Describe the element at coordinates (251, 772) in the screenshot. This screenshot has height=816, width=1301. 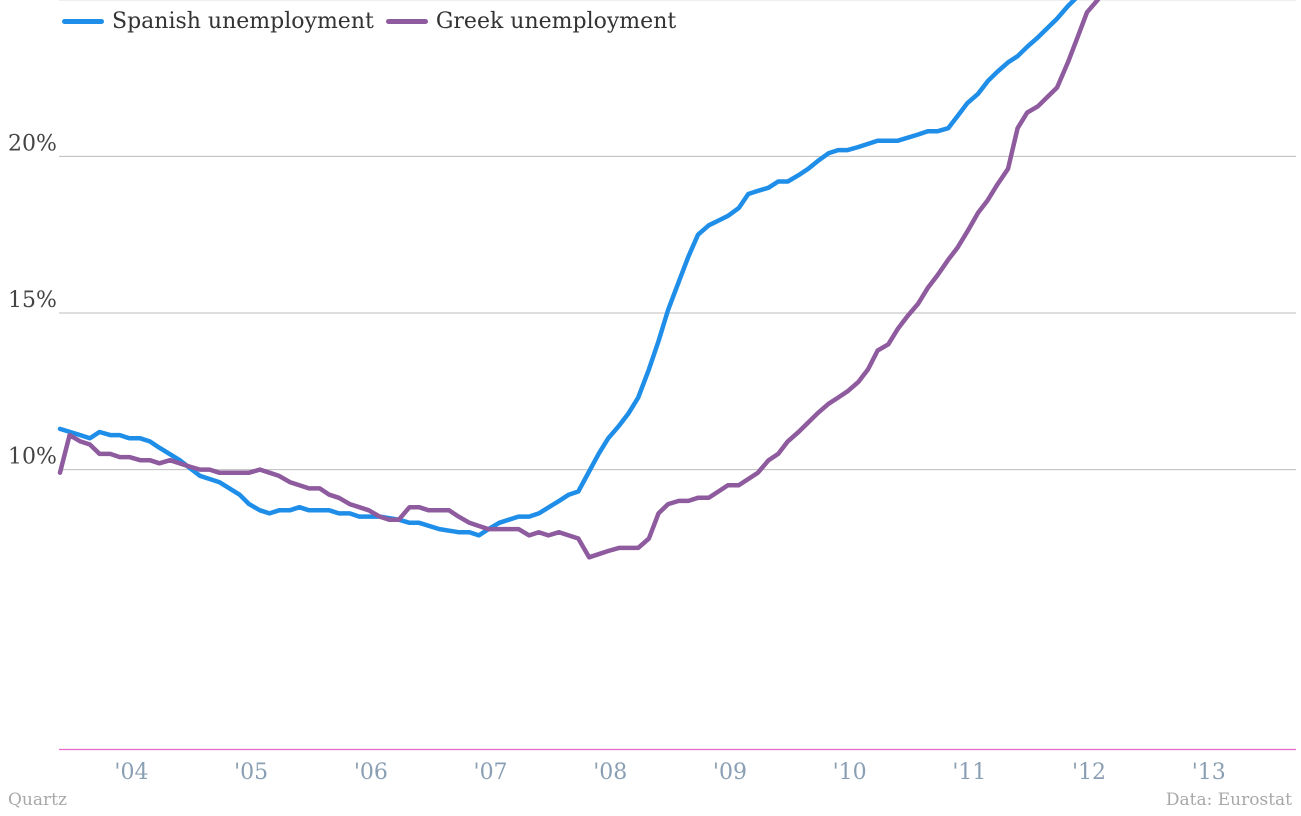
I see `x-tick-label: '05` at that location.